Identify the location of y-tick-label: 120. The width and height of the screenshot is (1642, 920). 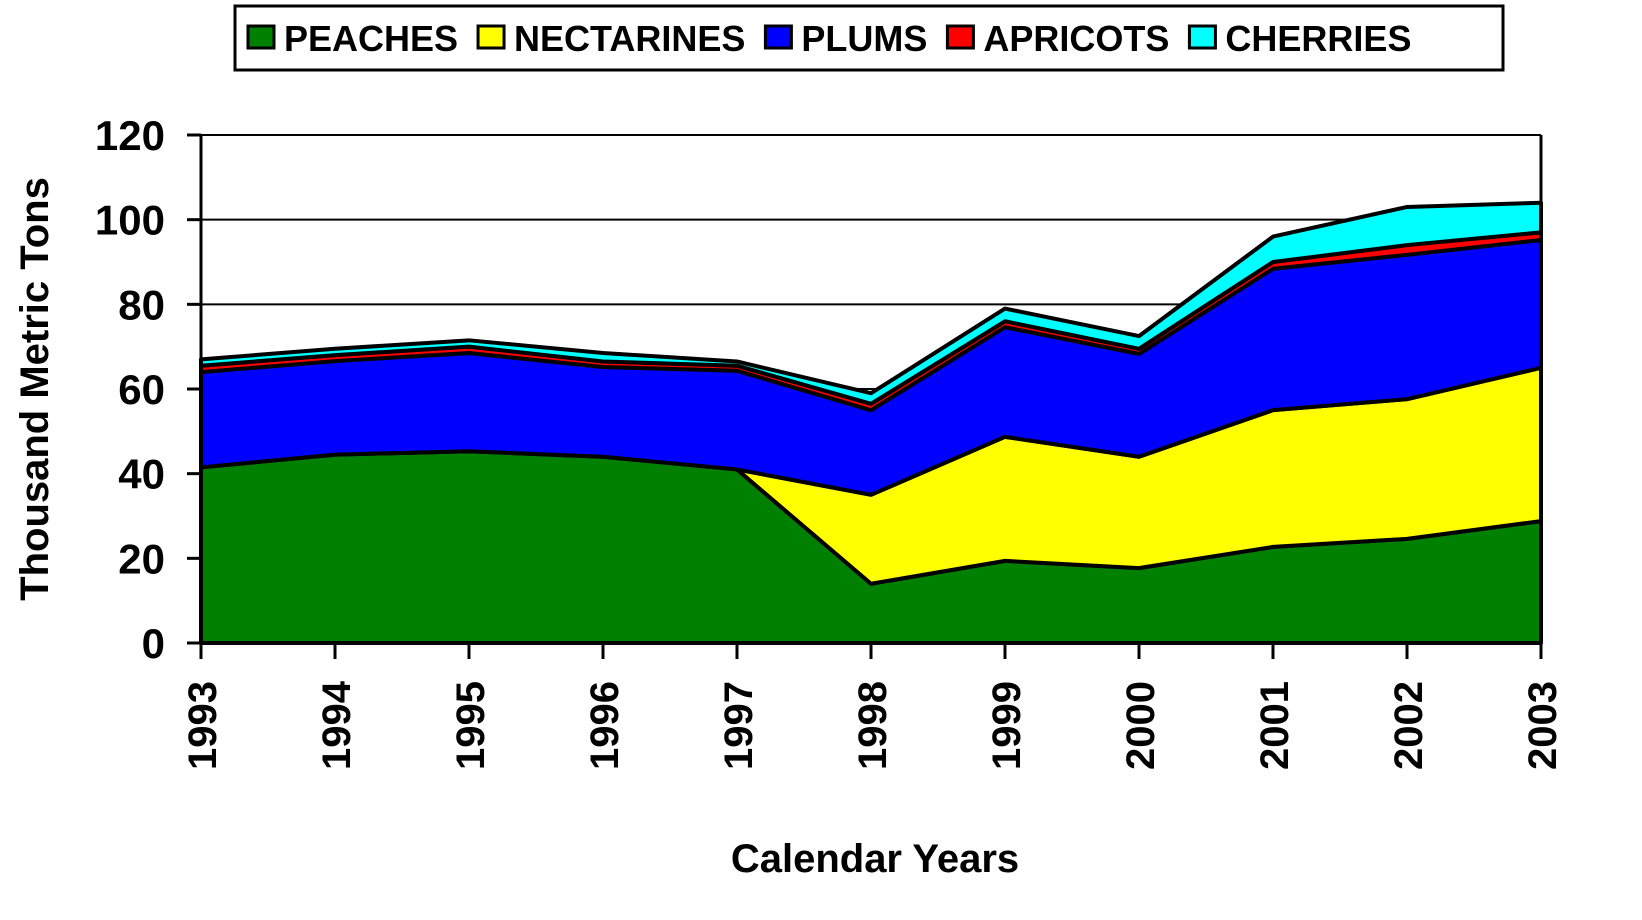
(130, 135).